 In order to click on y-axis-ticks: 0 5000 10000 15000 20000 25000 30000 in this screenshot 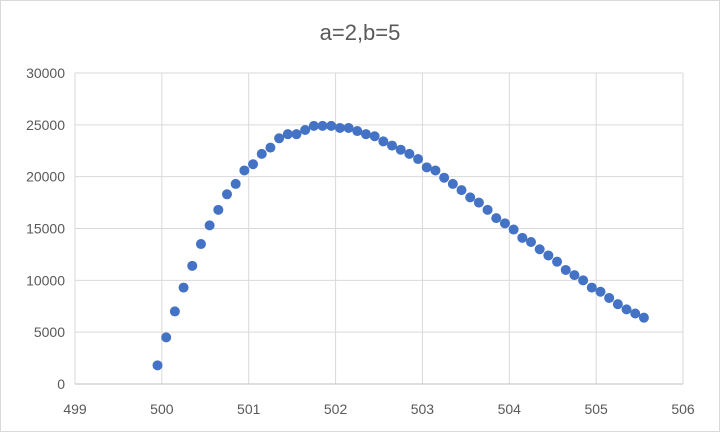, I will do `click(45, 228)`.